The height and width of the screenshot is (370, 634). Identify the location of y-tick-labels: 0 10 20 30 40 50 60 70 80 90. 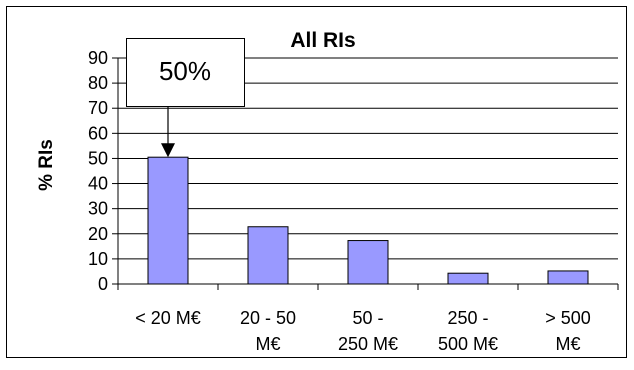
(103, 171).